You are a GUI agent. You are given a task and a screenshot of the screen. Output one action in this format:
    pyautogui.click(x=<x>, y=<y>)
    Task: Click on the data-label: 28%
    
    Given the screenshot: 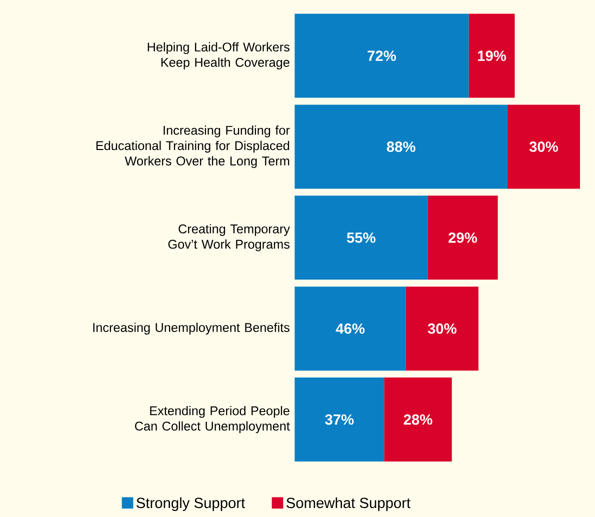 What is the action you would take?
    pyautogui.click(x=418, y=419)
    